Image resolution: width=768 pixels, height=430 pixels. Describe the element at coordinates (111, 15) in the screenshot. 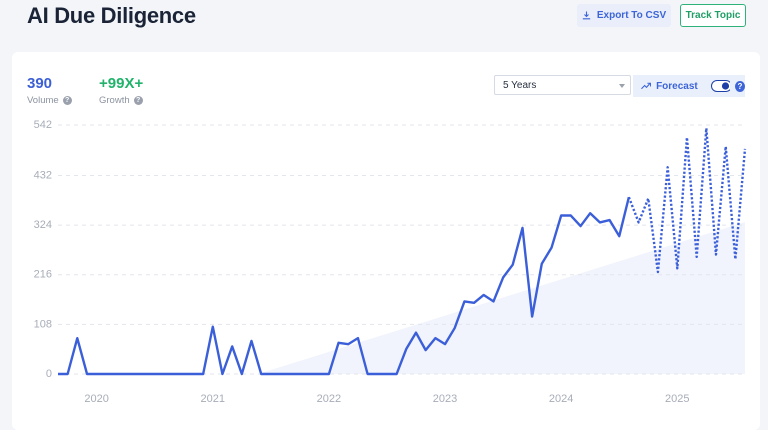

I see `page-title: AI Due Diligence` at that location.